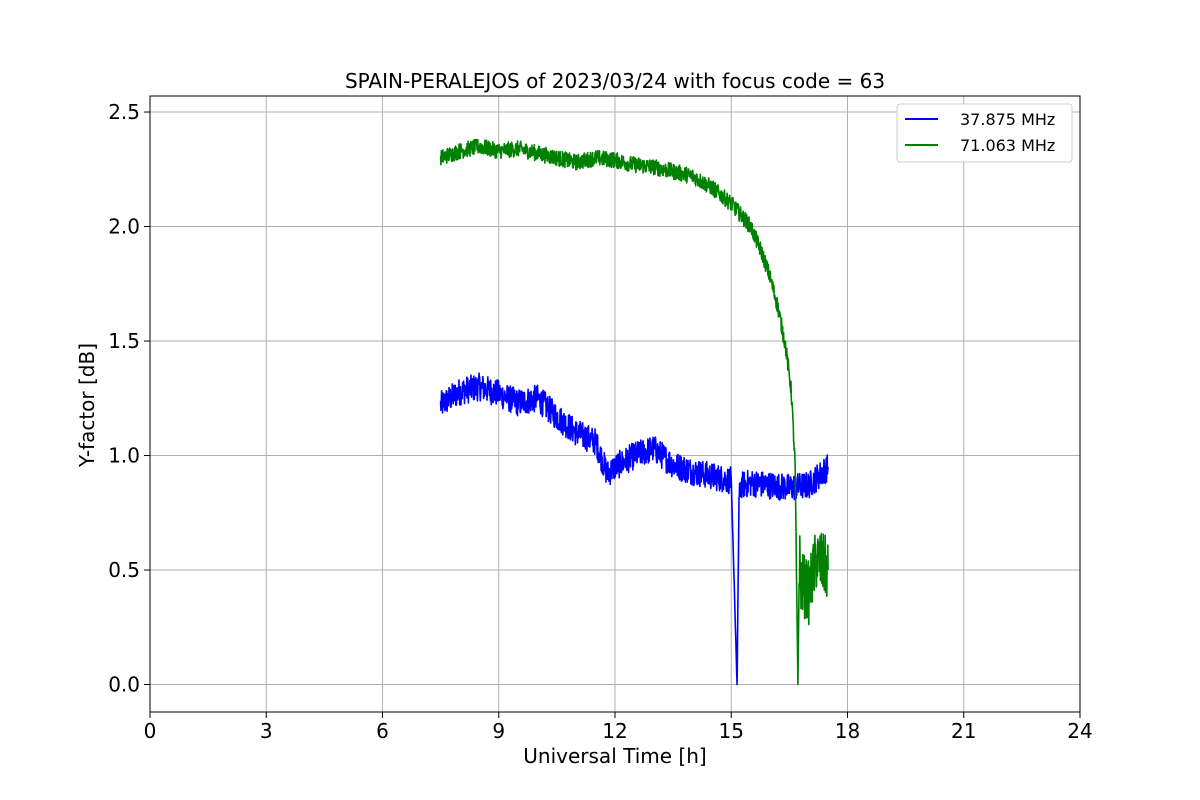  I want to click on x-tick-label: 24, so click(1079, 731).